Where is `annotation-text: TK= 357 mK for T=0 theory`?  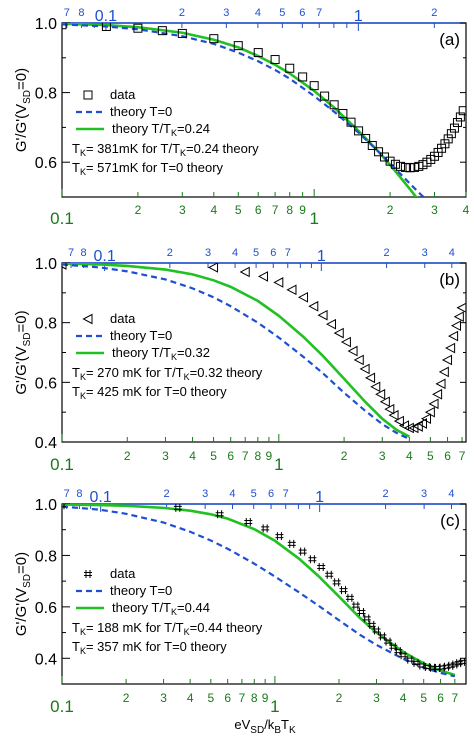
annotation-text: TK= 357 mK for T=0 theory is located at coordinates (149, 647).